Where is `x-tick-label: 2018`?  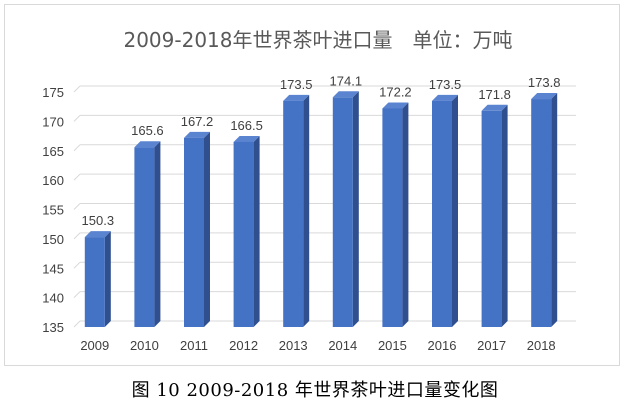
x-tick-label: 2018 is located at coordinates (541, 345).